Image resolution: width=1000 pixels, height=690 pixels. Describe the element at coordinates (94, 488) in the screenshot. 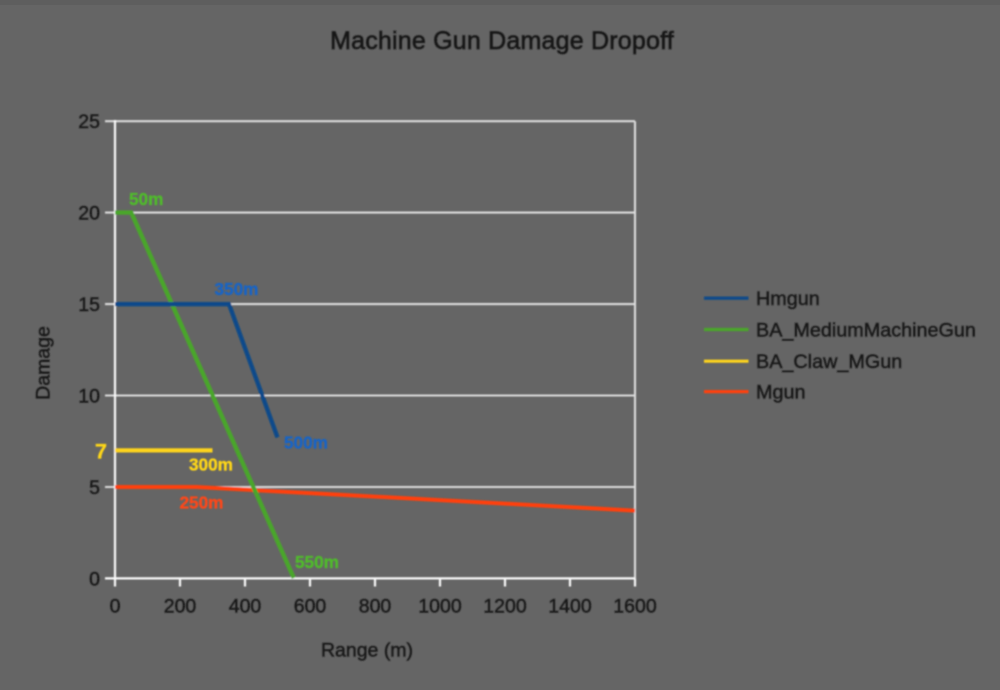

I see `svg-text: 5` at that location.